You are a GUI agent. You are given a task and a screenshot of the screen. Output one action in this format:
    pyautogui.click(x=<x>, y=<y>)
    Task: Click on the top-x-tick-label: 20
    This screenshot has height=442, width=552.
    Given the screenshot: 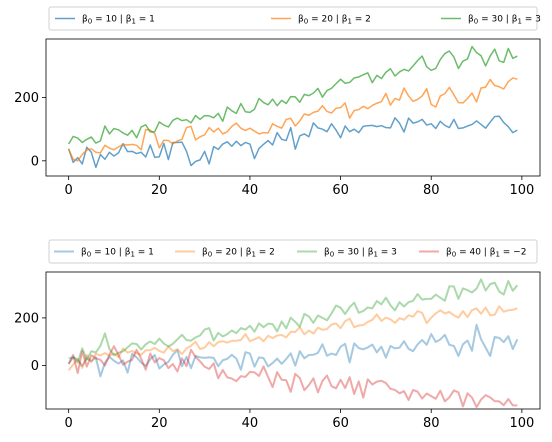 What is the action you would take?
    pyautogui.click(x=159, y=190)
    